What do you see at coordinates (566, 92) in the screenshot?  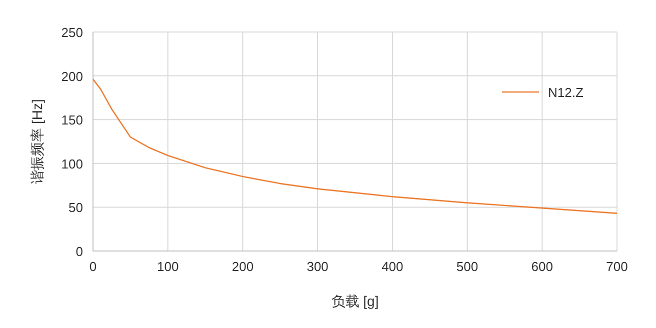 I see `legend-label: N12.Z` at bounding box center [566, 92].